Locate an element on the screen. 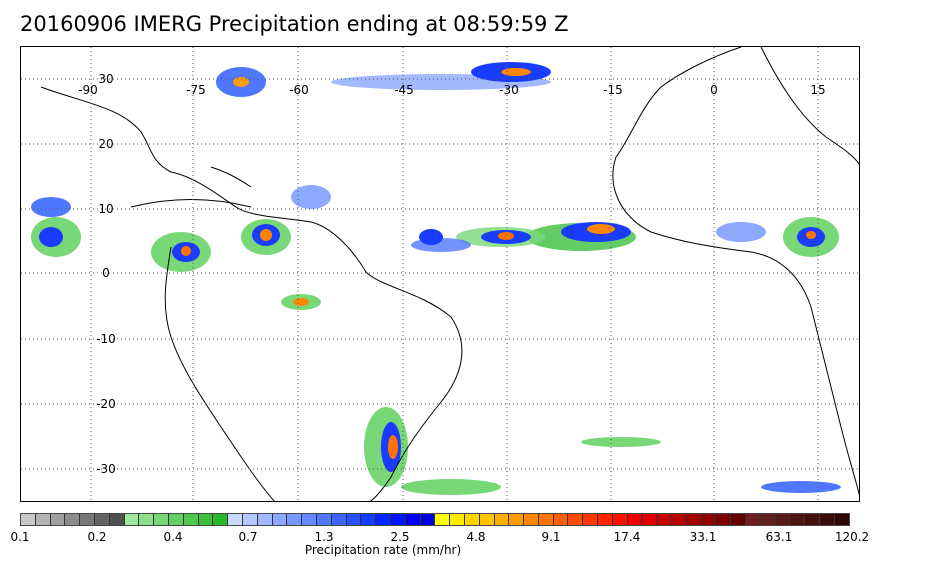  lat-label: 10 is located at coordinates (105, 209).